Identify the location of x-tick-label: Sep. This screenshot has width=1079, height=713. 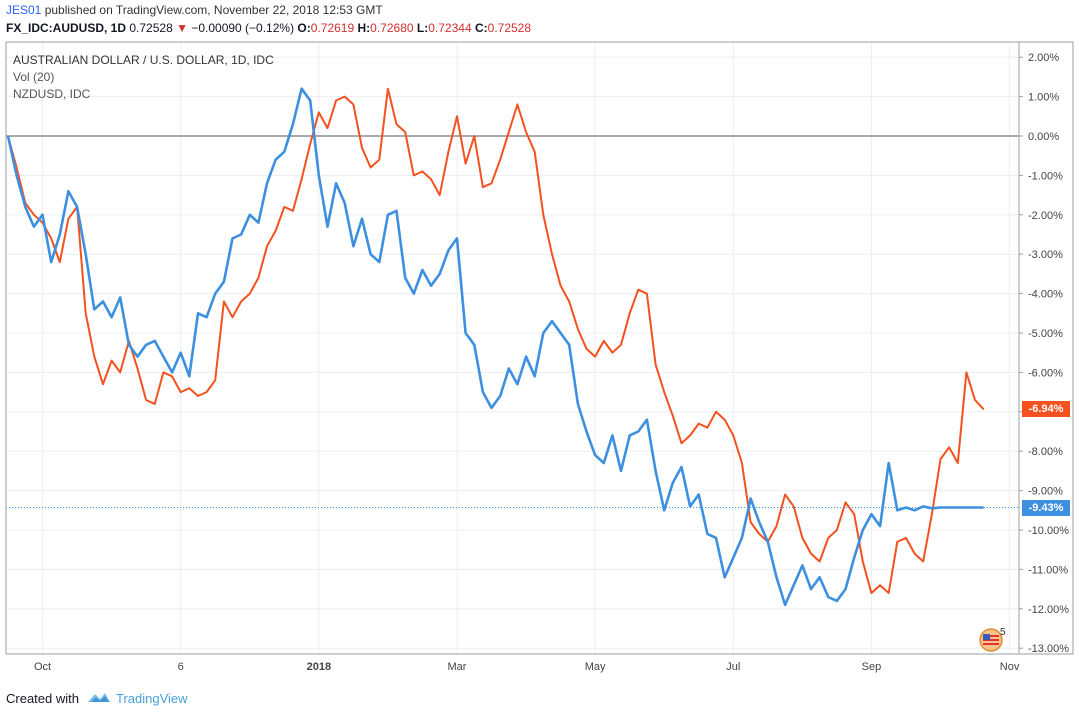
(872, 667).